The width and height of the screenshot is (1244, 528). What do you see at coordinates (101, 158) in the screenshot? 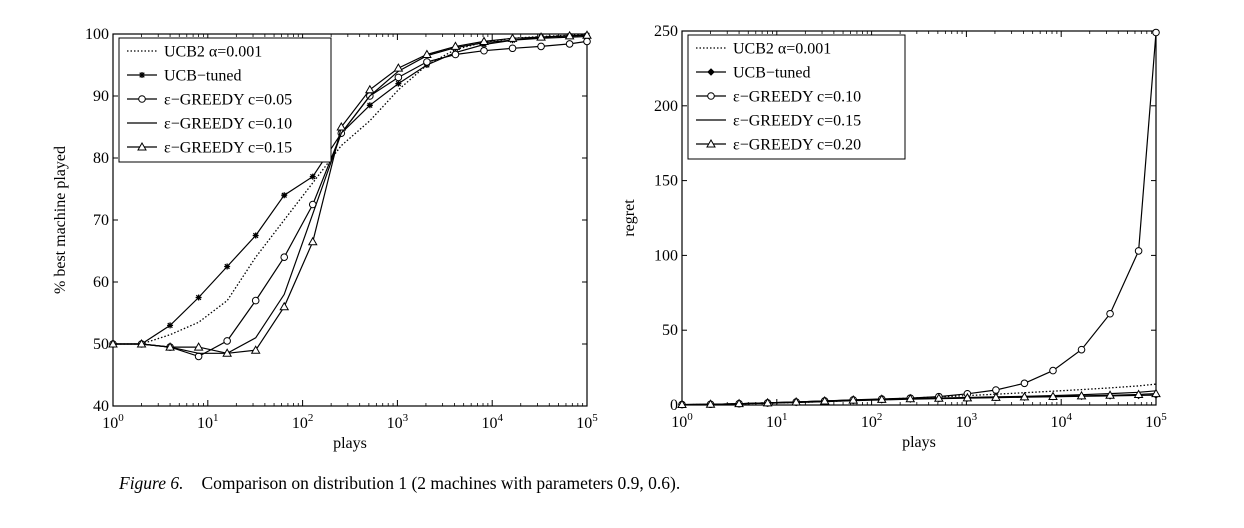
I see `y-tick-label: 80` at bounding box center [101, 158].